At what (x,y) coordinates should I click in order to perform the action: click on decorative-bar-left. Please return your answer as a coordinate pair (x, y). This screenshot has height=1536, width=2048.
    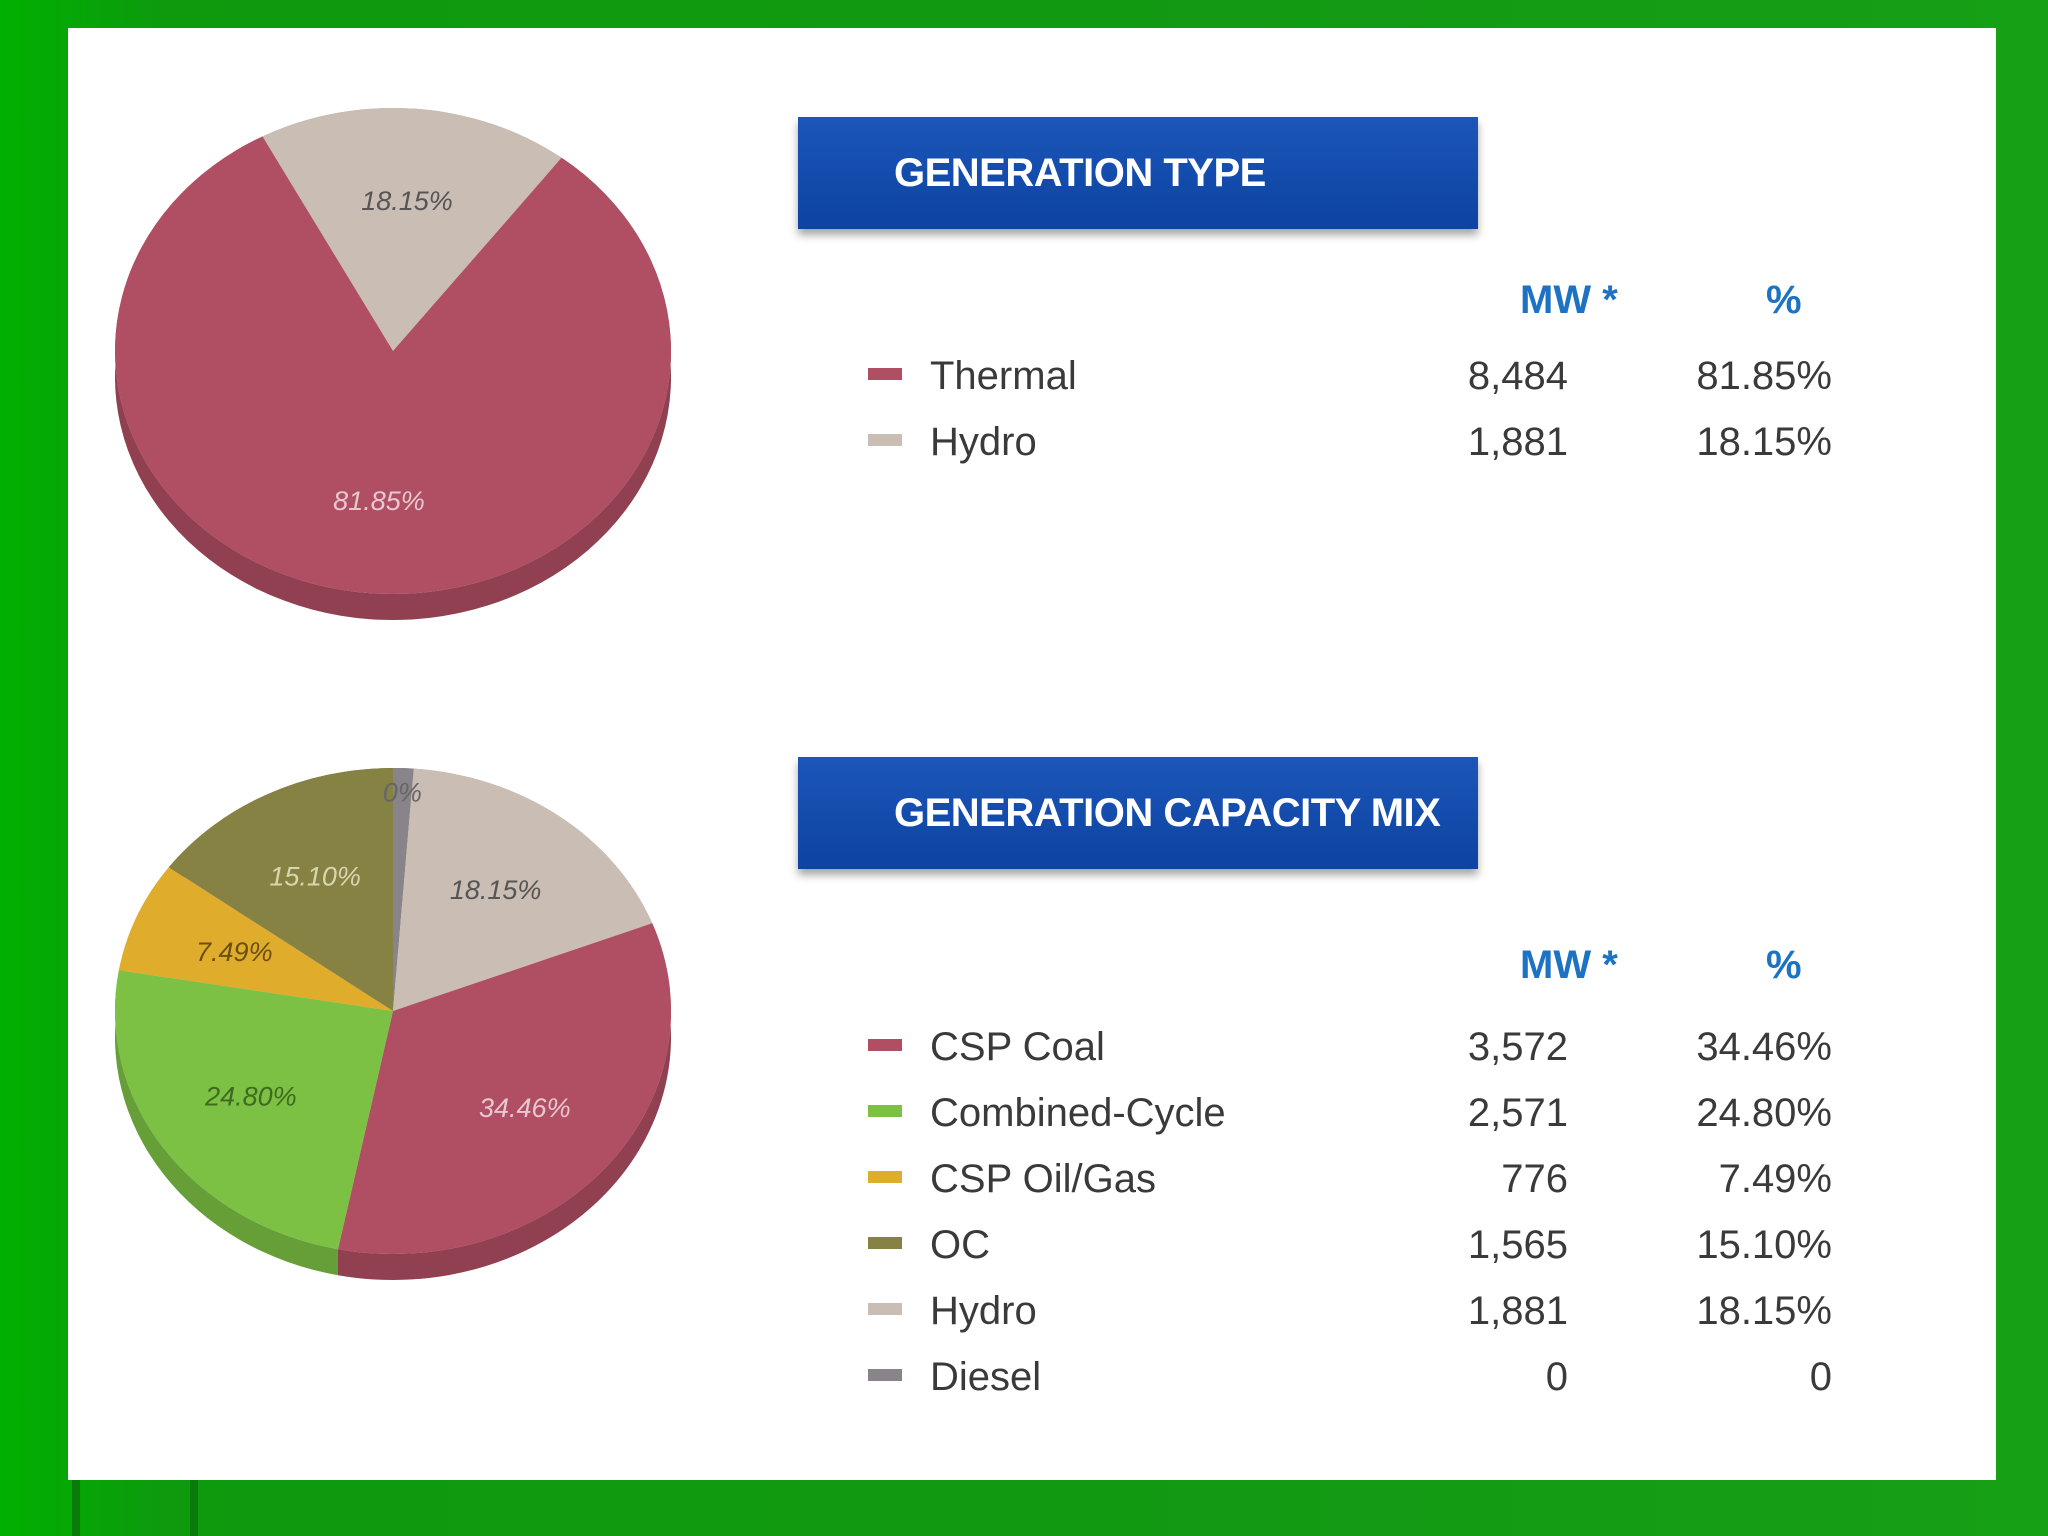
    Looking at the image, I should click on (76, 1508).